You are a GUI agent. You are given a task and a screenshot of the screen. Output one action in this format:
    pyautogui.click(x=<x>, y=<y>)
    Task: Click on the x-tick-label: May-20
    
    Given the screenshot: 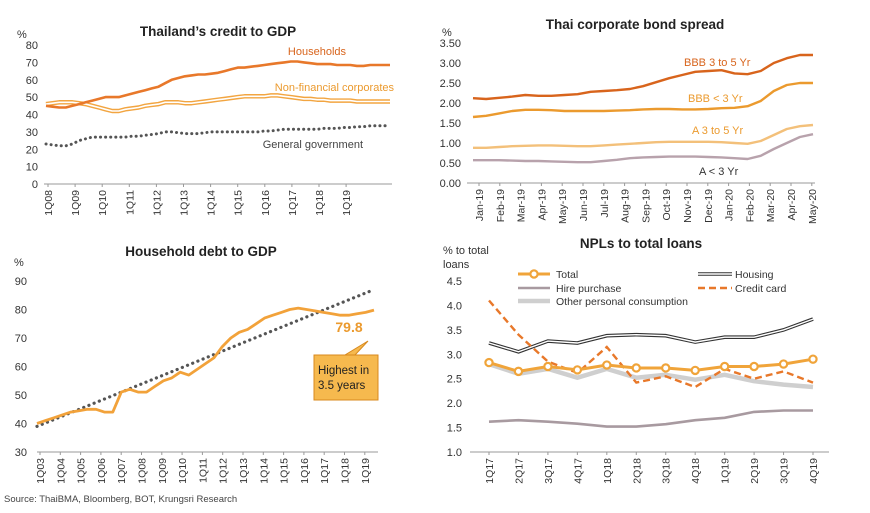 What is the action you would take?
    pyautogui.click(x=813, y=206)
    